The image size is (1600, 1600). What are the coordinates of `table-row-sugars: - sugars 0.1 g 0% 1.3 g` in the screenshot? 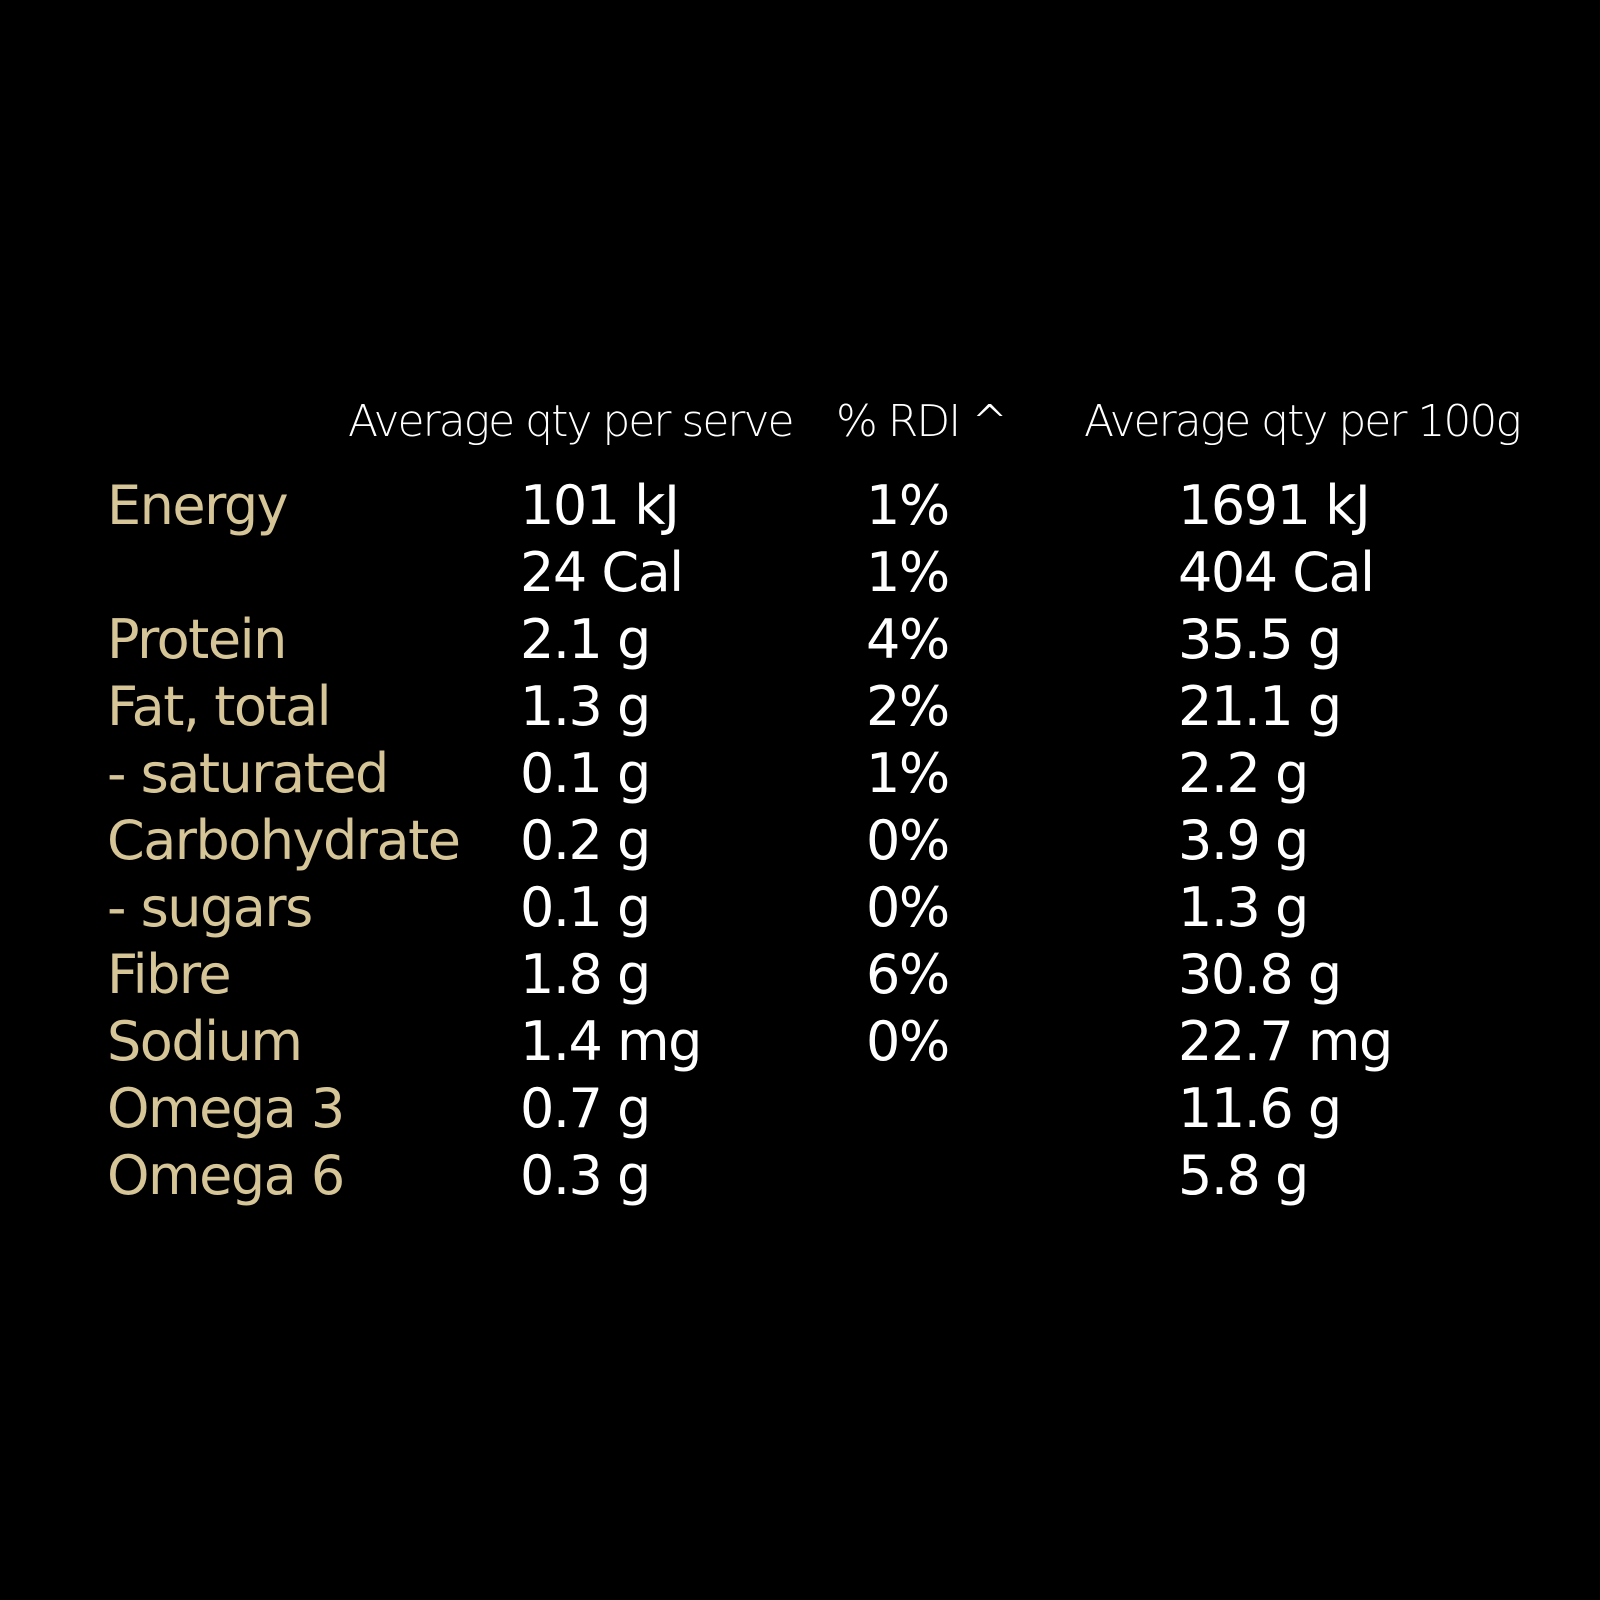 It's located at (800, 907).